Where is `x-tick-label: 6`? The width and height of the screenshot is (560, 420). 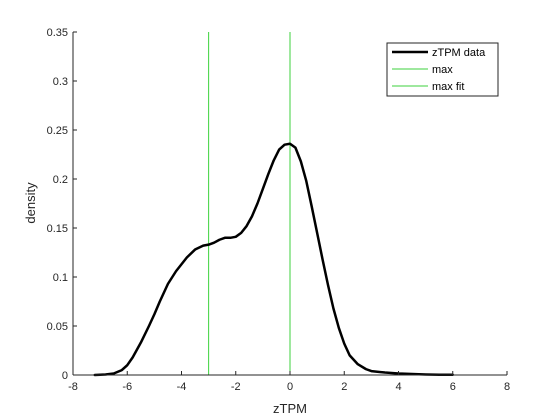
x-tick-label: 6 is located at coordinates (453, 387).